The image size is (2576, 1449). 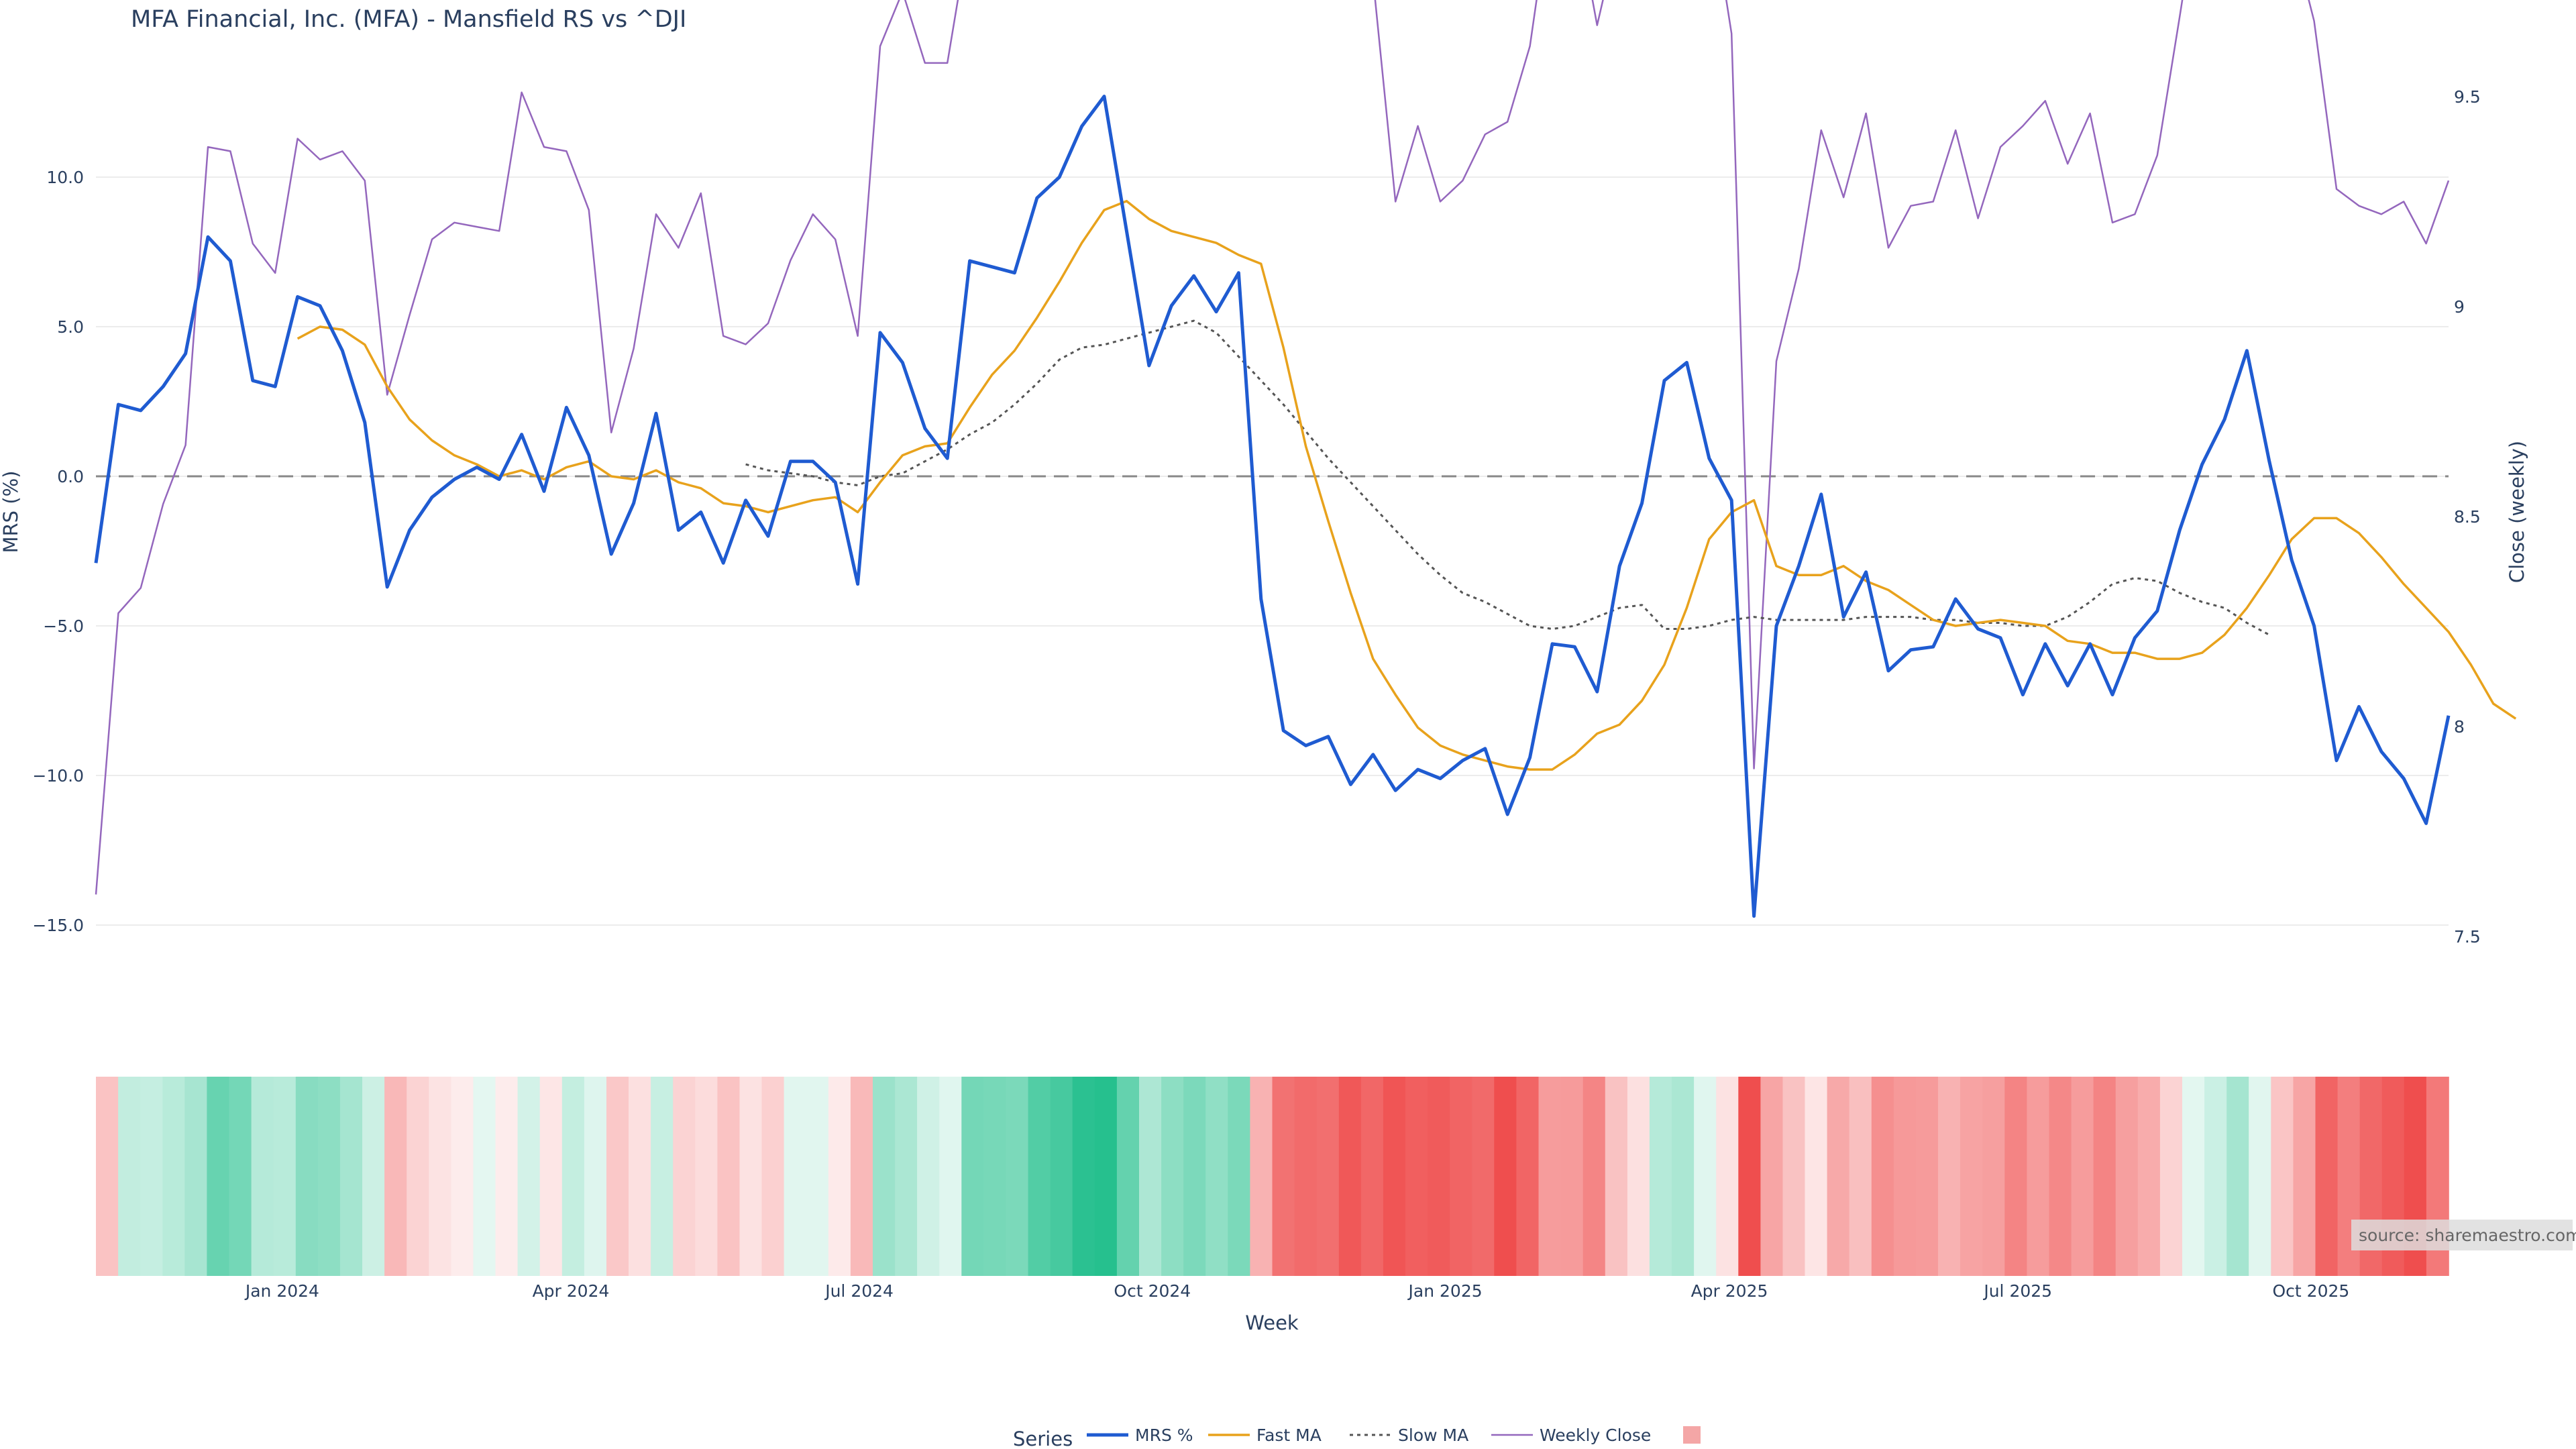 I want to click on legend-item-label: Weekly Close, so click(x=1595, y=1435).